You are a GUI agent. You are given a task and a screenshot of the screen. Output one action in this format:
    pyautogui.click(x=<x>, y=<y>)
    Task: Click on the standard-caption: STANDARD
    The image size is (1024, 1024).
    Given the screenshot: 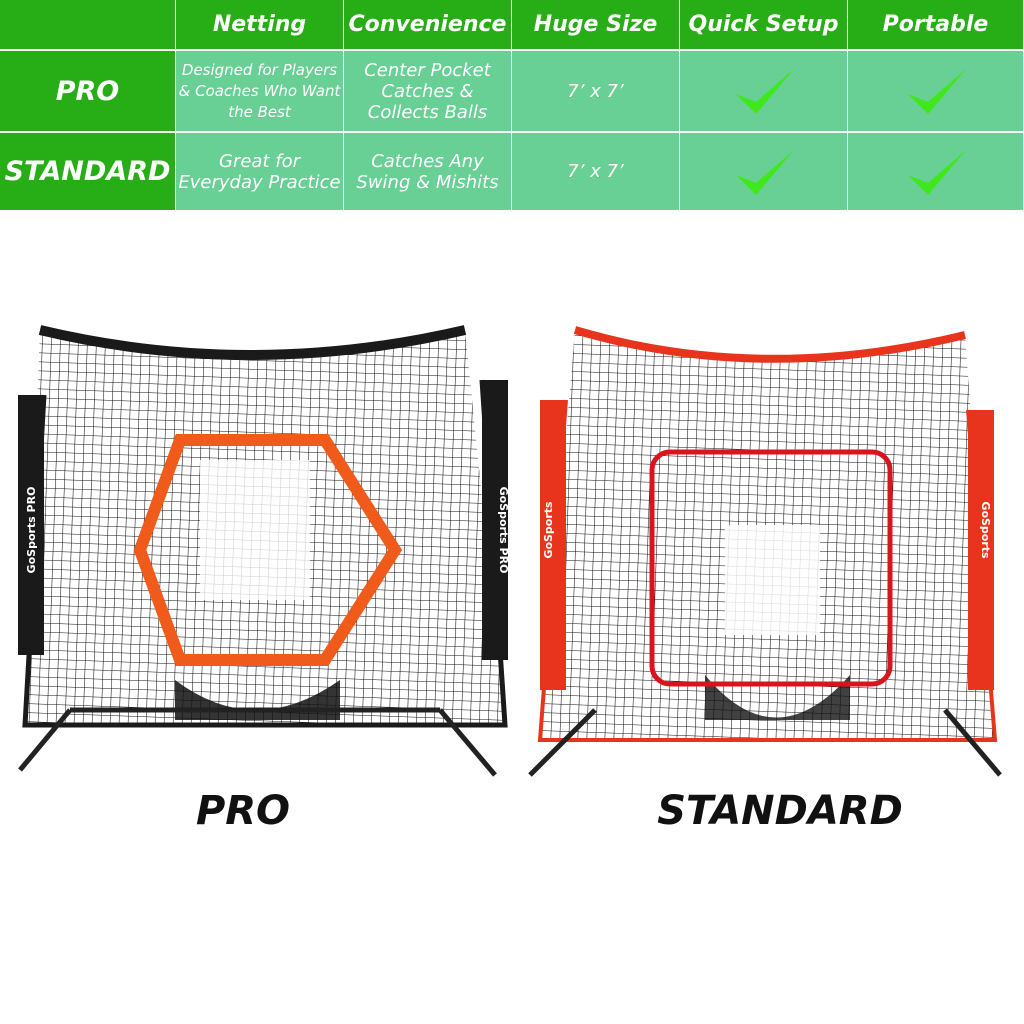 What is the action you would take?
    pyautogui.click(x=780, y=811)
    